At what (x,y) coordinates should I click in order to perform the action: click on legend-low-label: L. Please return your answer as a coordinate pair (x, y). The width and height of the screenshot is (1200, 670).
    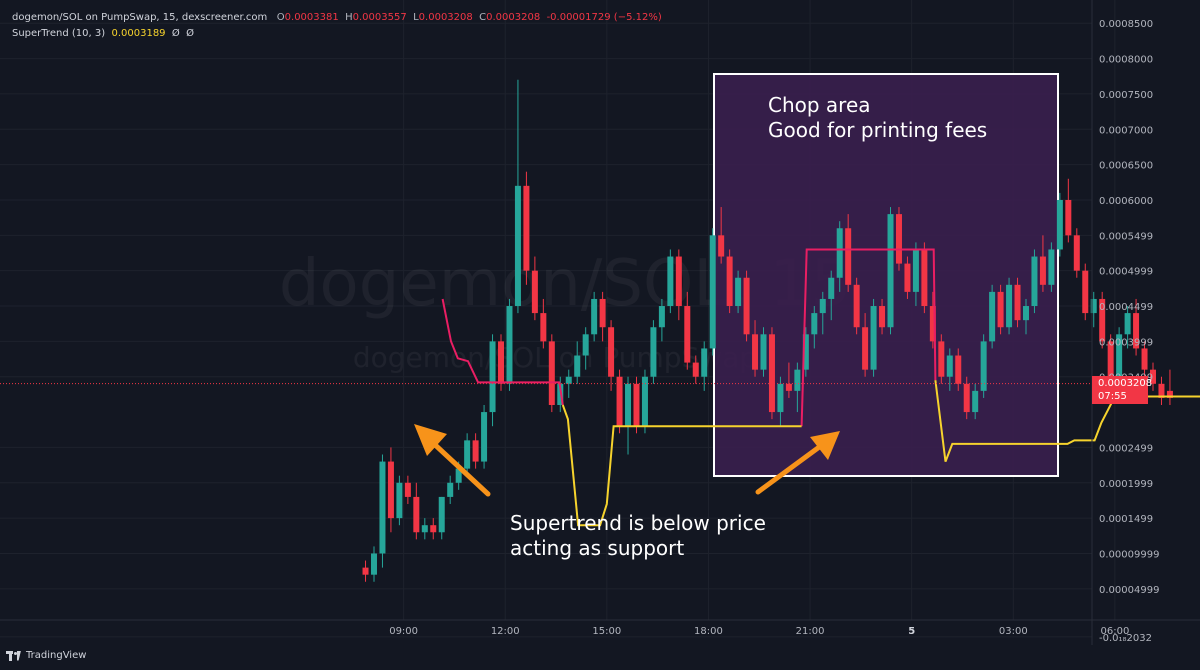
    Looking at the image, I should click on (416, 17).